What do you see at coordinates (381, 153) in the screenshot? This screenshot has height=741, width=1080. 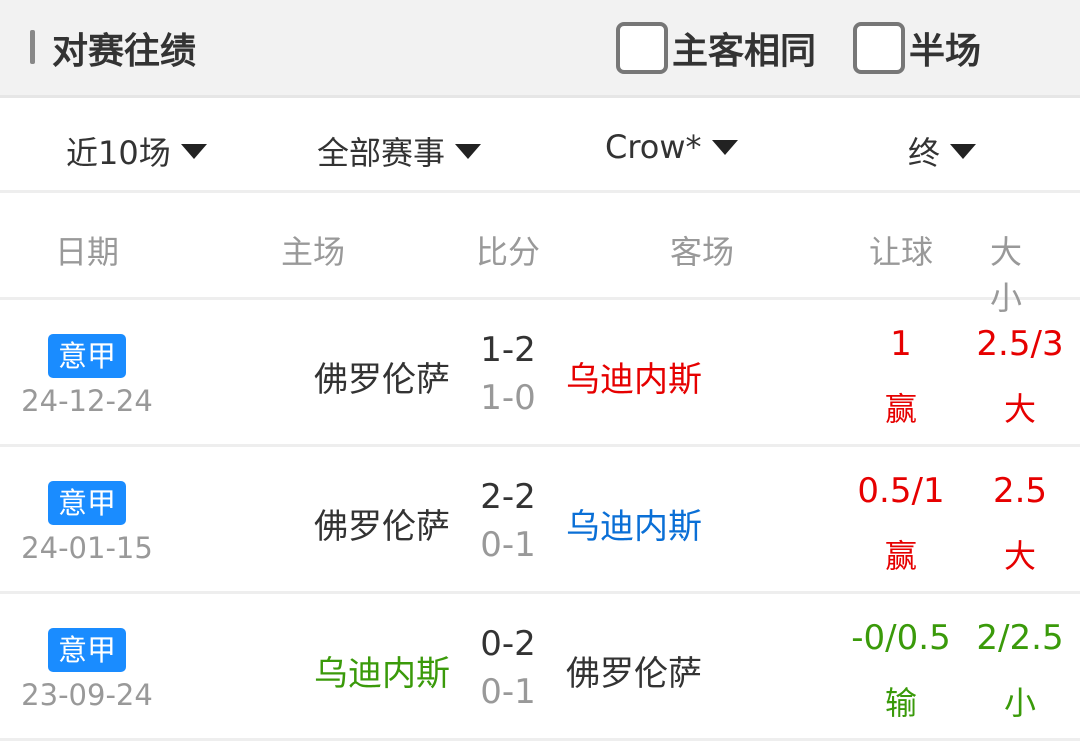 I see `dropdown-label: 全部赛事` at bounding box center [381, 153].